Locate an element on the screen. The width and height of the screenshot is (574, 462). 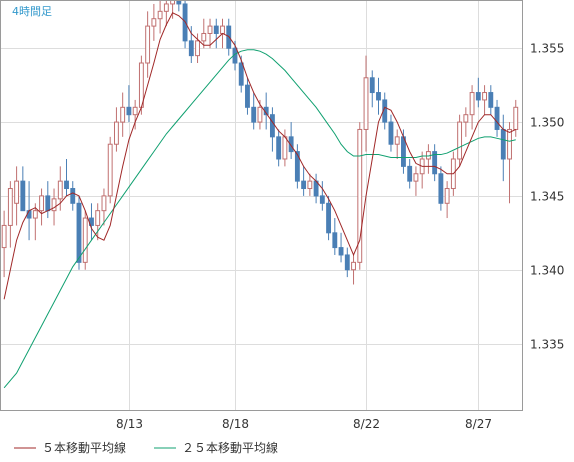
y-tick-label: 1.335 is located at coordinates (547, 345).